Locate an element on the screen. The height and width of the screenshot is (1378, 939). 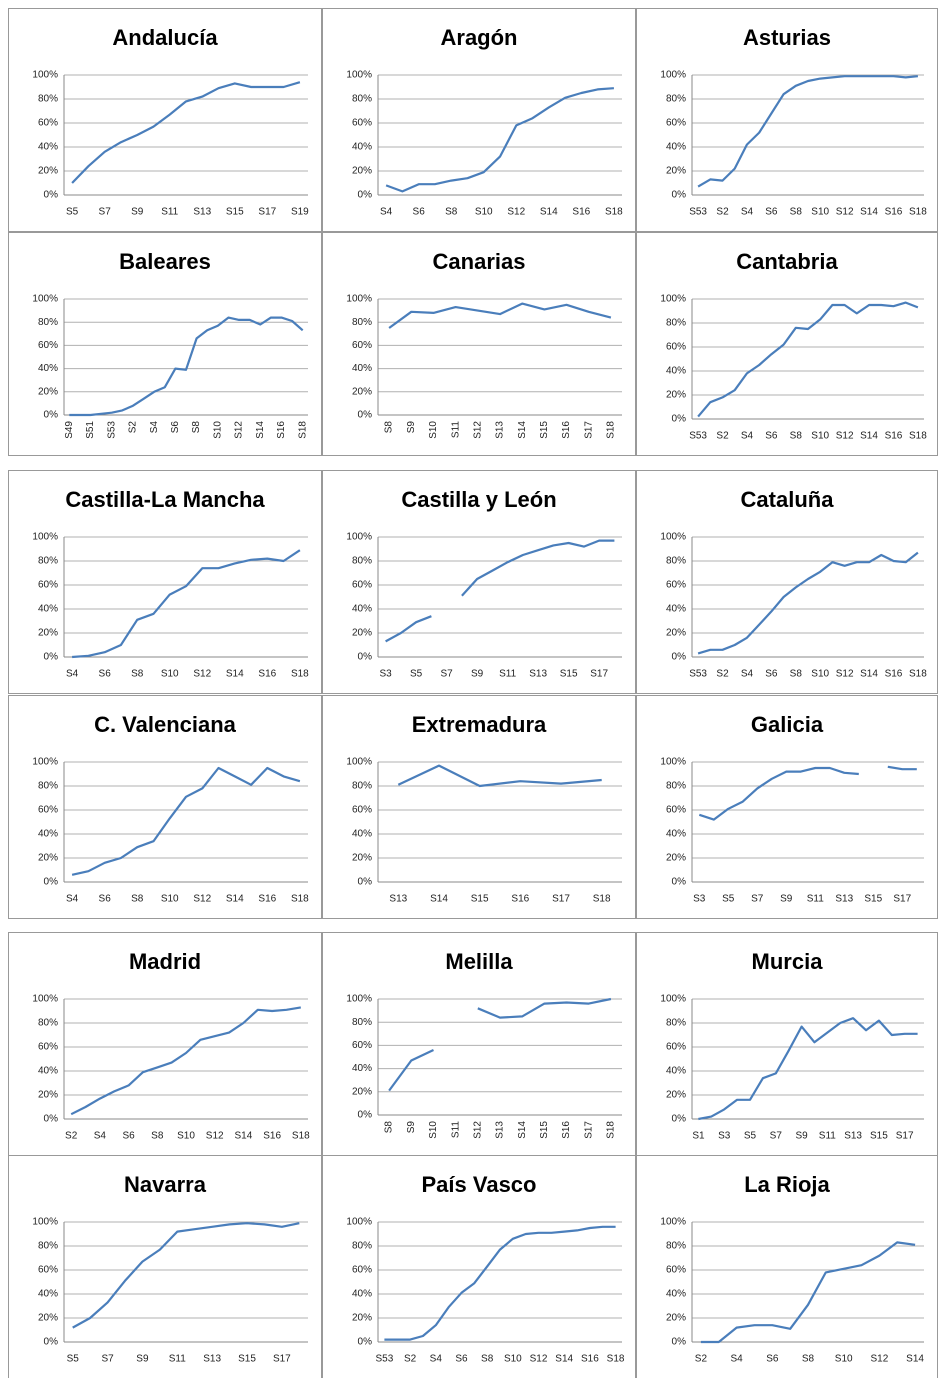
x-tick-label: S49 is located at coordinates (69, 430).